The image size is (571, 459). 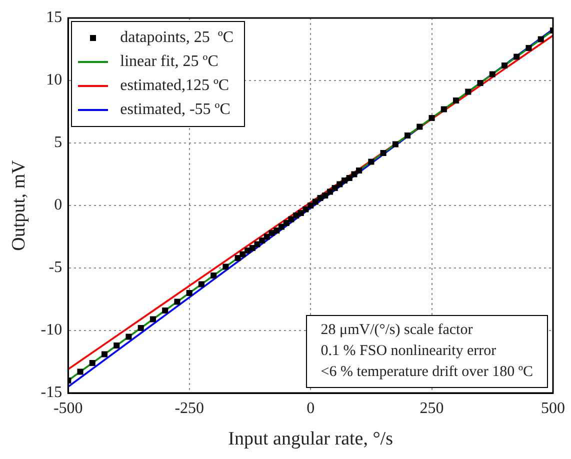 What do you see at coordinates (310, 439) in the screenshot?
I see `x-axis-title: Input angular rate, °/s` at bounding box center [310, 439].